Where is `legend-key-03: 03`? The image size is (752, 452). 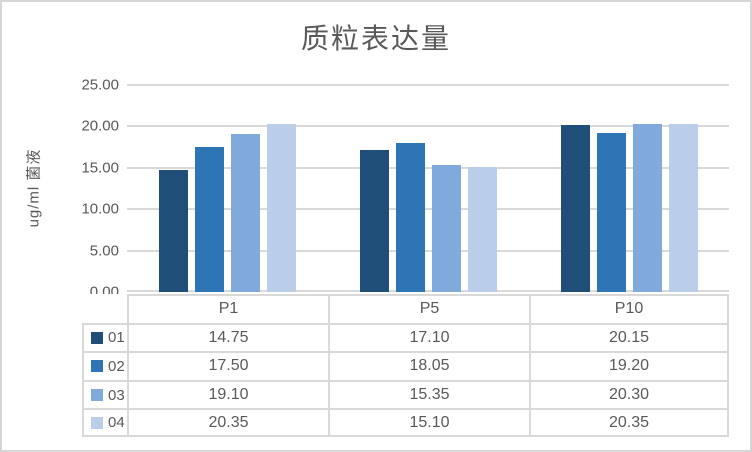 legend-key-03: 03 is located at coordinates (104, 394).